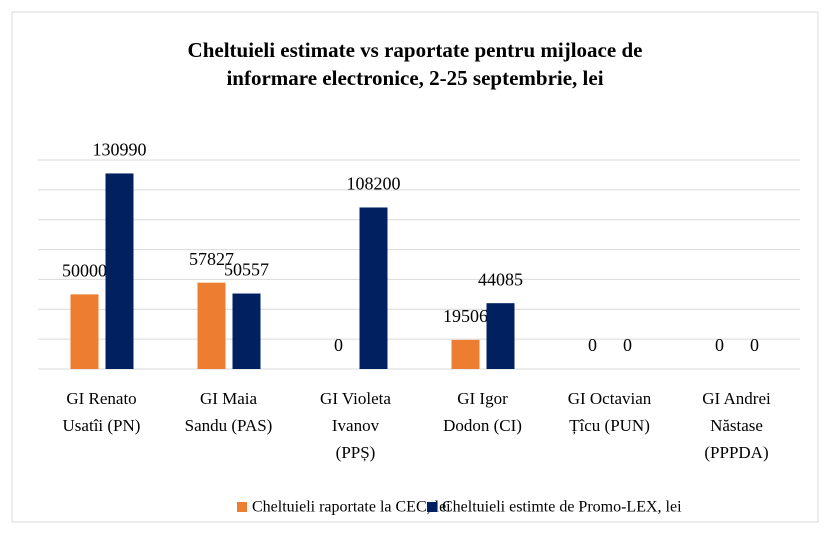 This screenshot has width=831, height=535. Describe the element at coordinates (736, 398) in the screenshot. I see `x-tick-label: GI Andrei` at that location.